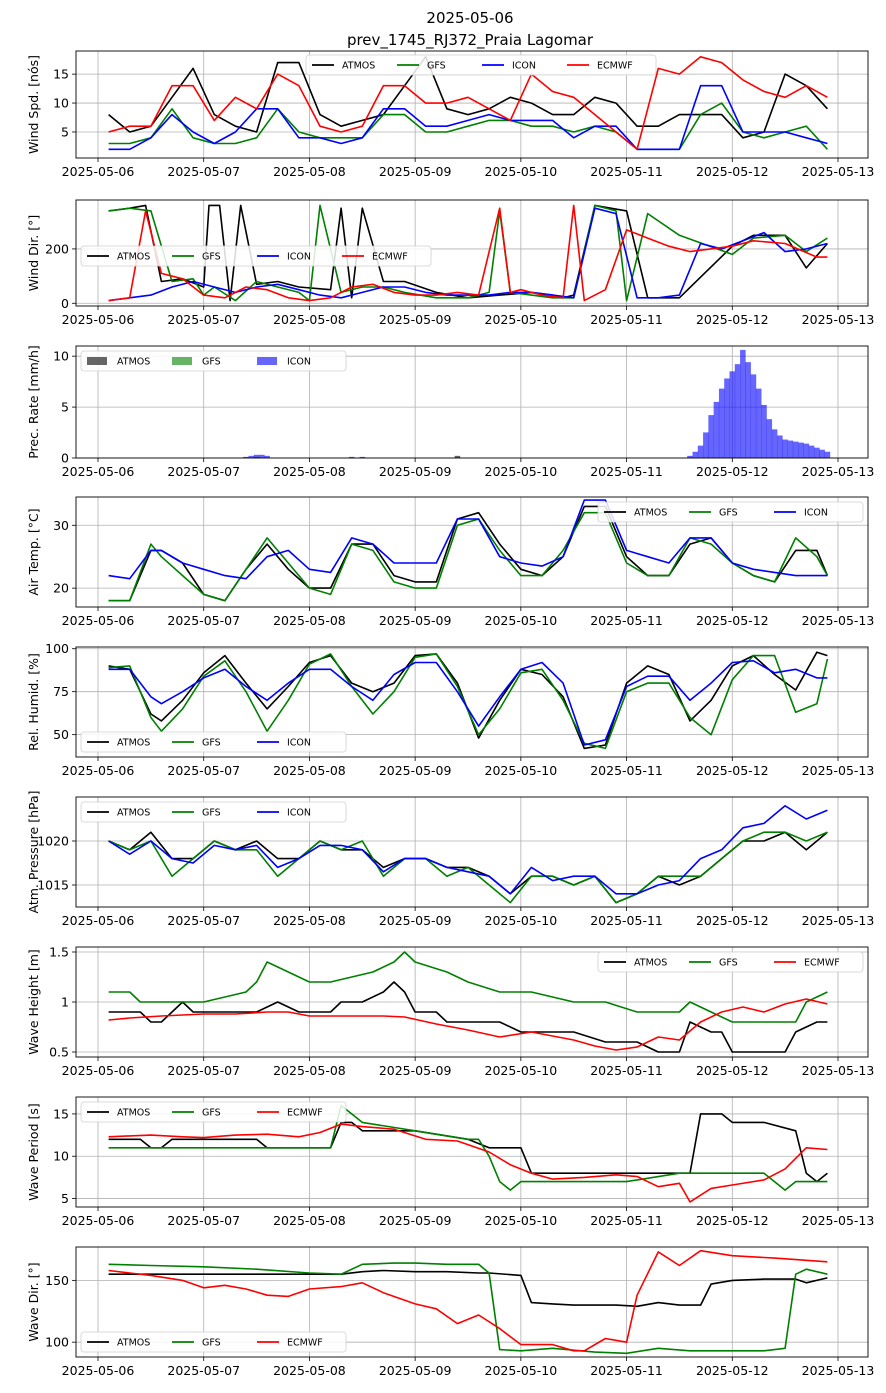 This screenshot has height=1393, width=886. What do you see at coordinates (468, 117) in the screenshot?
I see `series-line-icon` at bounding box center [468, 117].